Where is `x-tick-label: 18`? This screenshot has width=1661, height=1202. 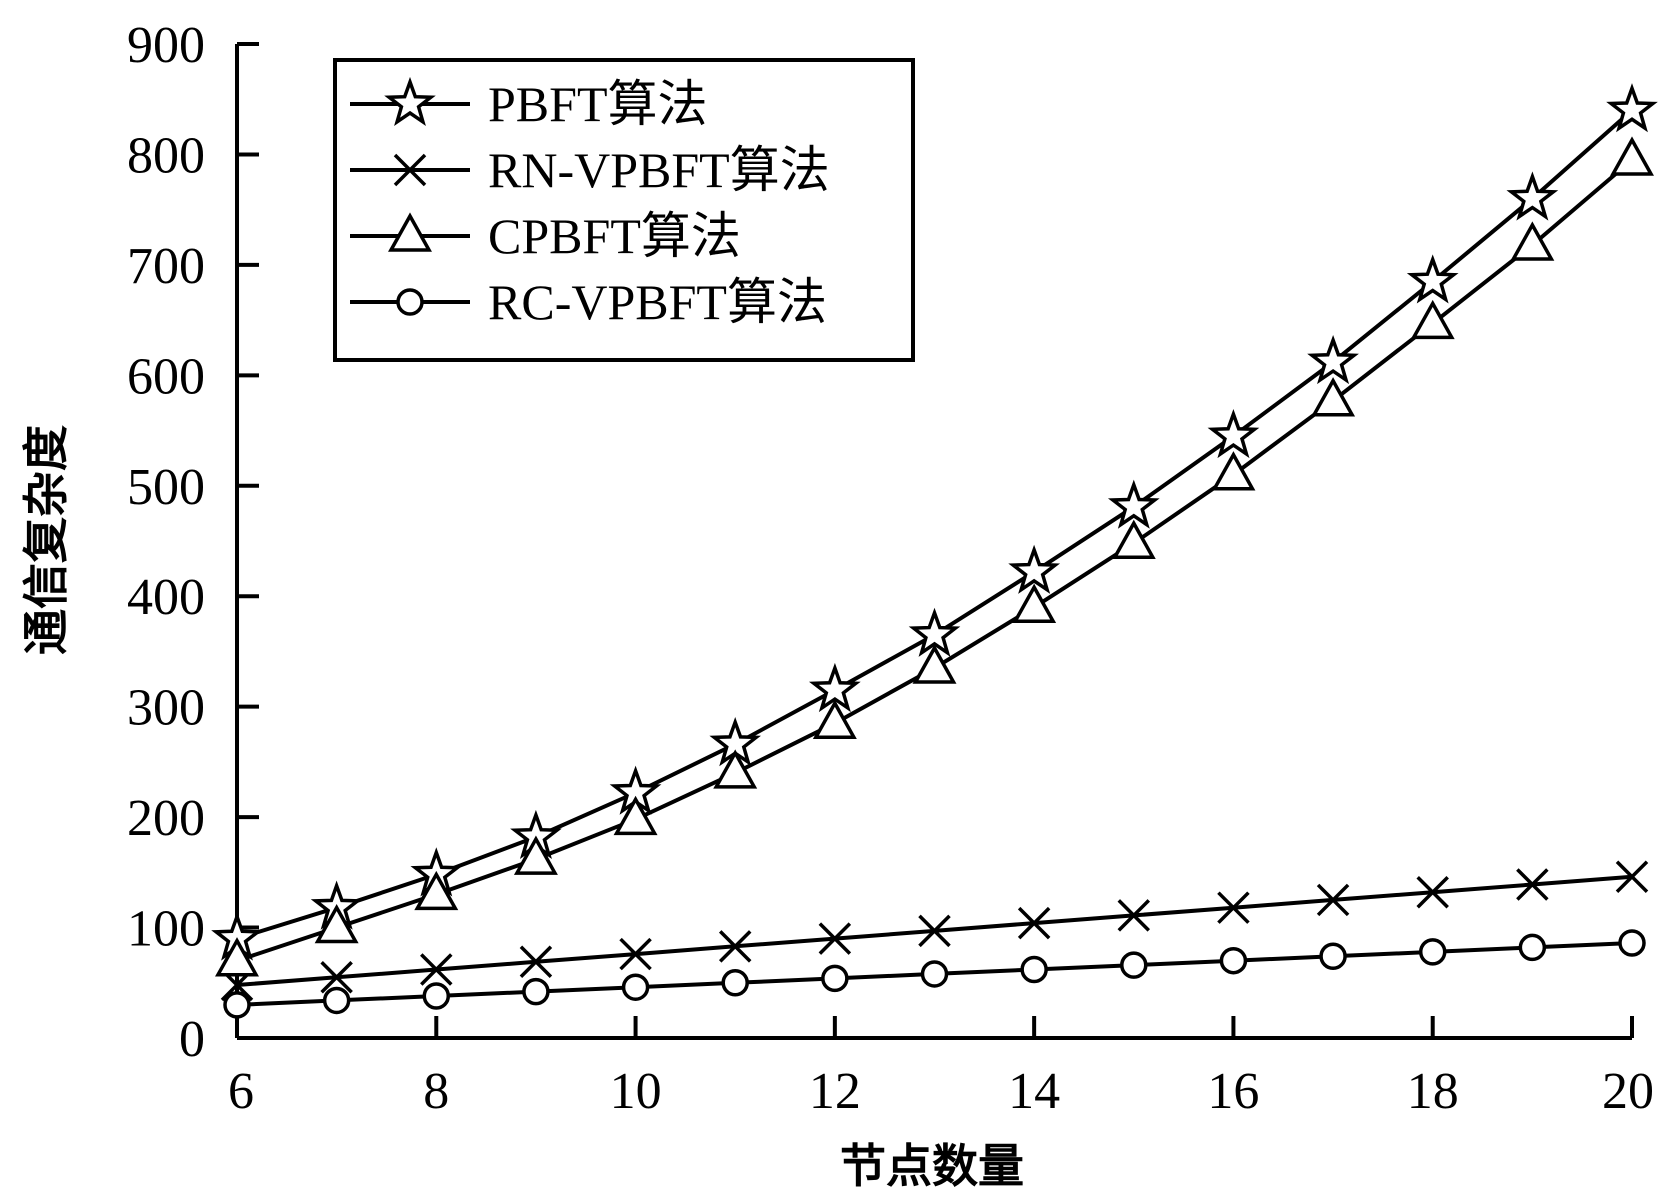
x-tick-label: 18 is located at coordinates (1433, 1091).